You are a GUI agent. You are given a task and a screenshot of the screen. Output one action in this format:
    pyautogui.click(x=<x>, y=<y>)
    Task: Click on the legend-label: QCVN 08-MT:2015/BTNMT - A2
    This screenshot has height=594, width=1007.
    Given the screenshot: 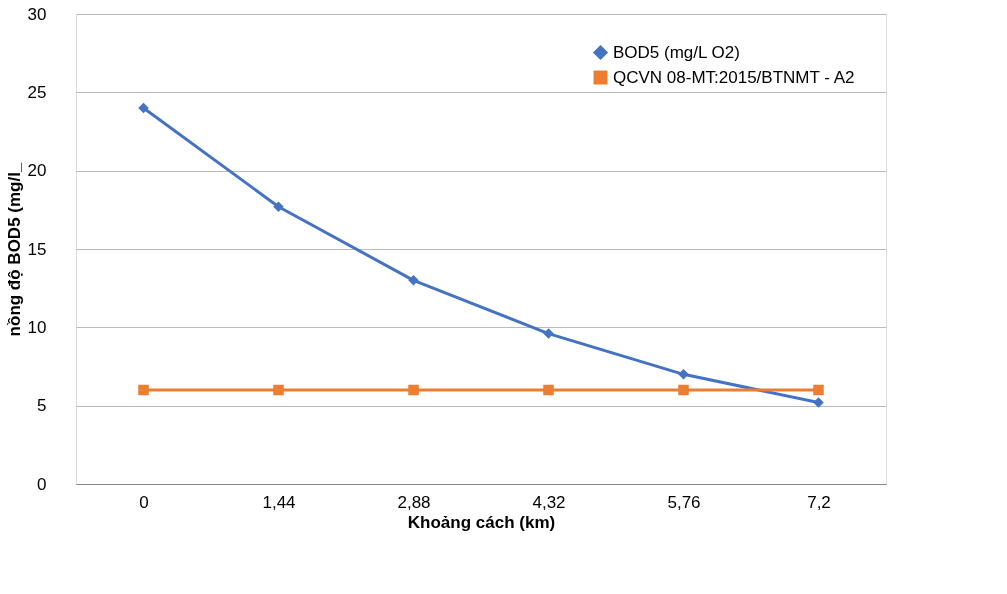 What is the action you would take?
    pyautogui.click(x=734, y=77)
    